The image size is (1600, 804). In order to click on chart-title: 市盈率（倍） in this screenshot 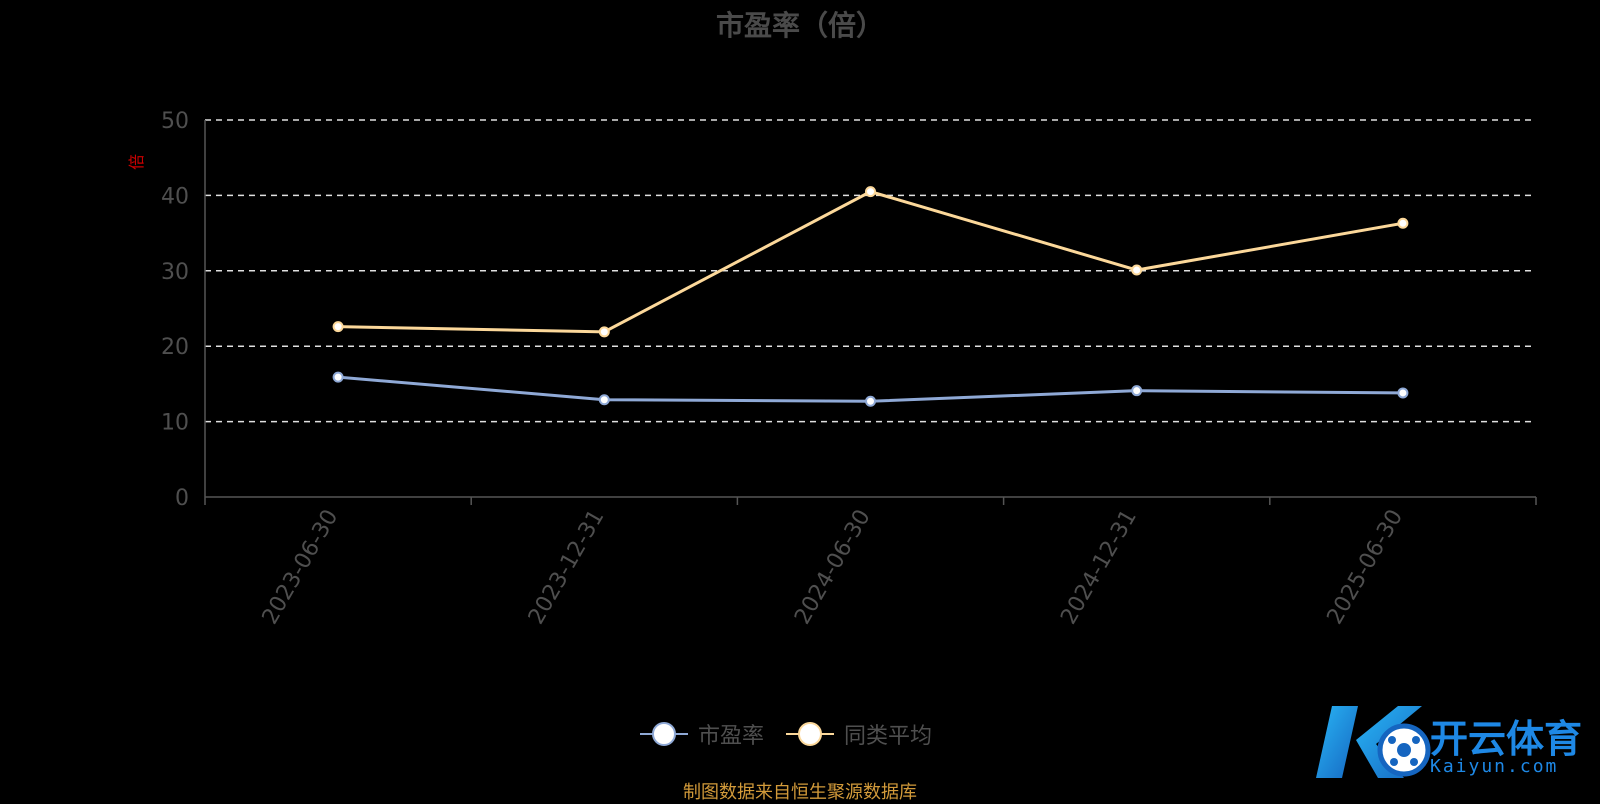, I will do `click(799, 25)`.